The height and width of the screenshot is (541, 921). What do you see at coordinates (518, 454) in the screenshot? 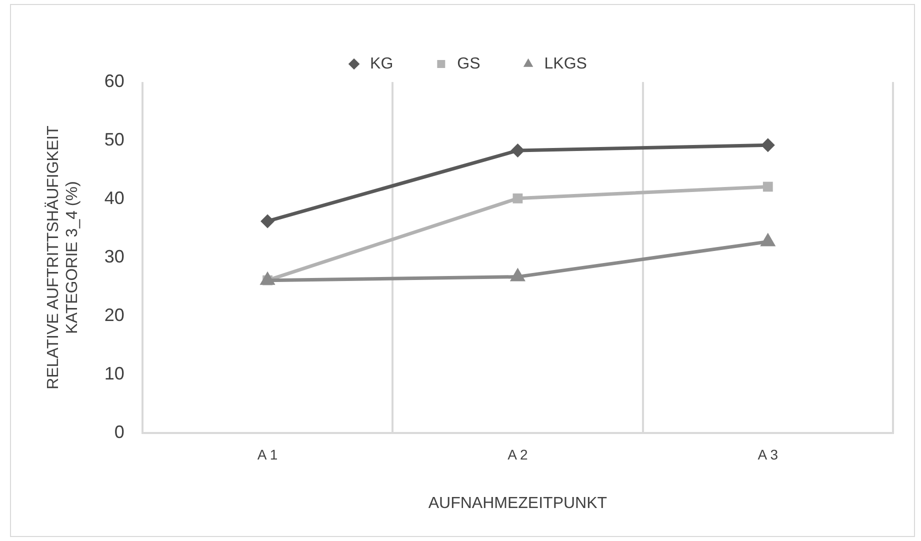
I see `x-tick-label: A 2` at bounding box center [518, 454].